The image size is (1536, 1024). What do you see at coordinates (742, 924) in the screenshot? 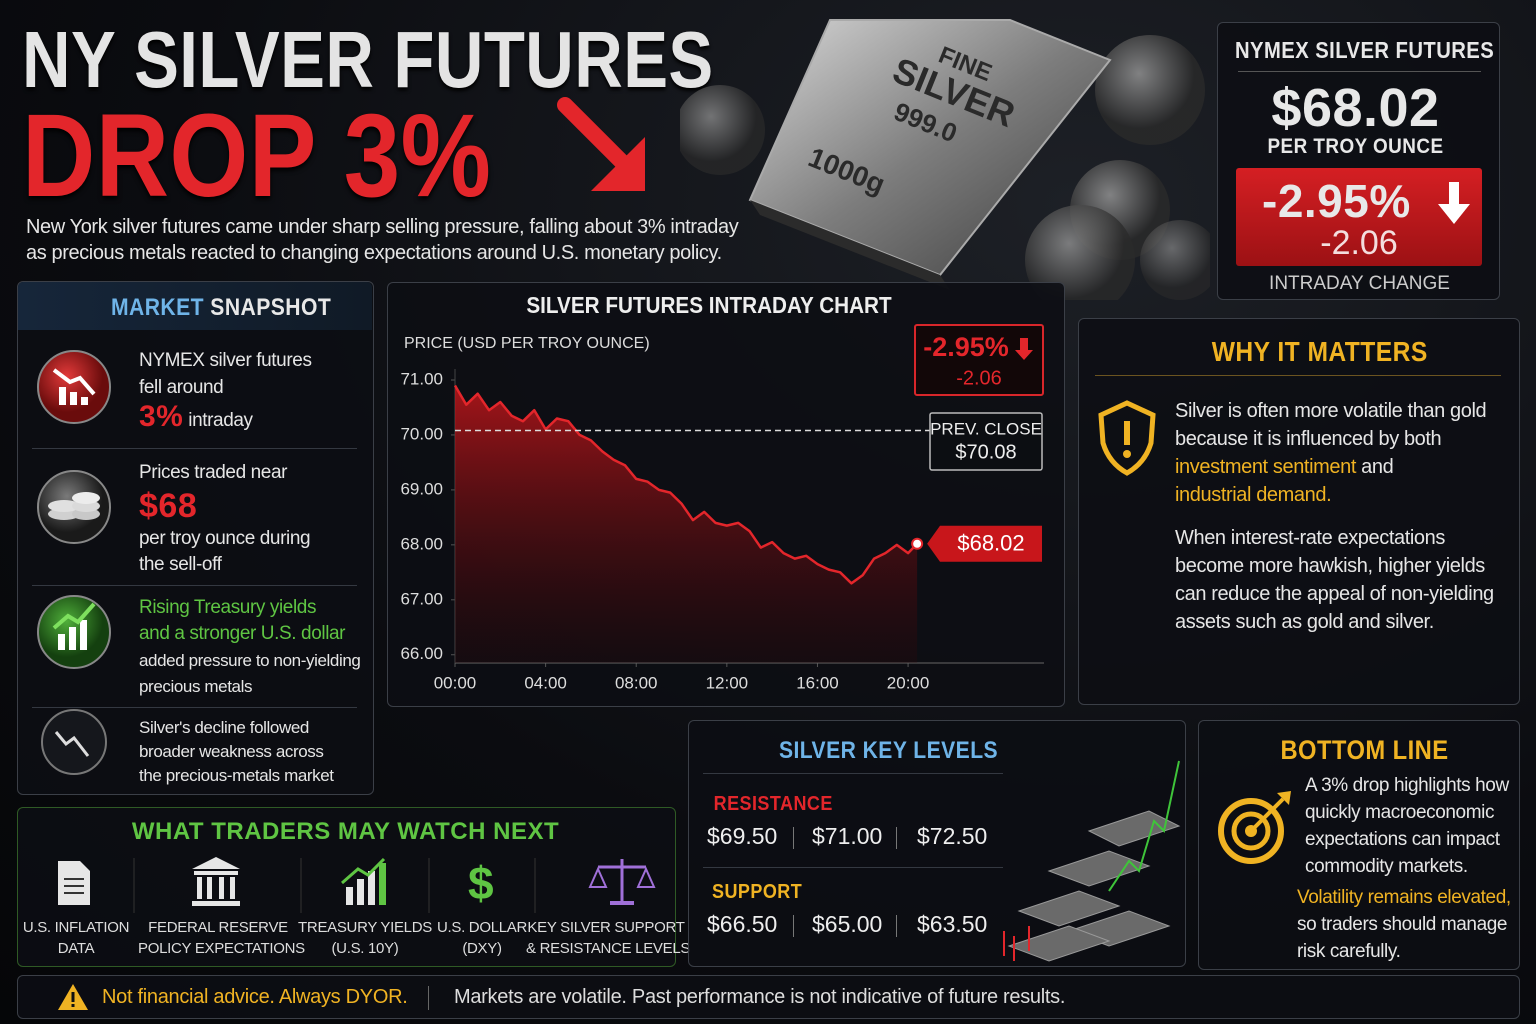
I see `level-value: $66.50` at bounding box center [742, 924].